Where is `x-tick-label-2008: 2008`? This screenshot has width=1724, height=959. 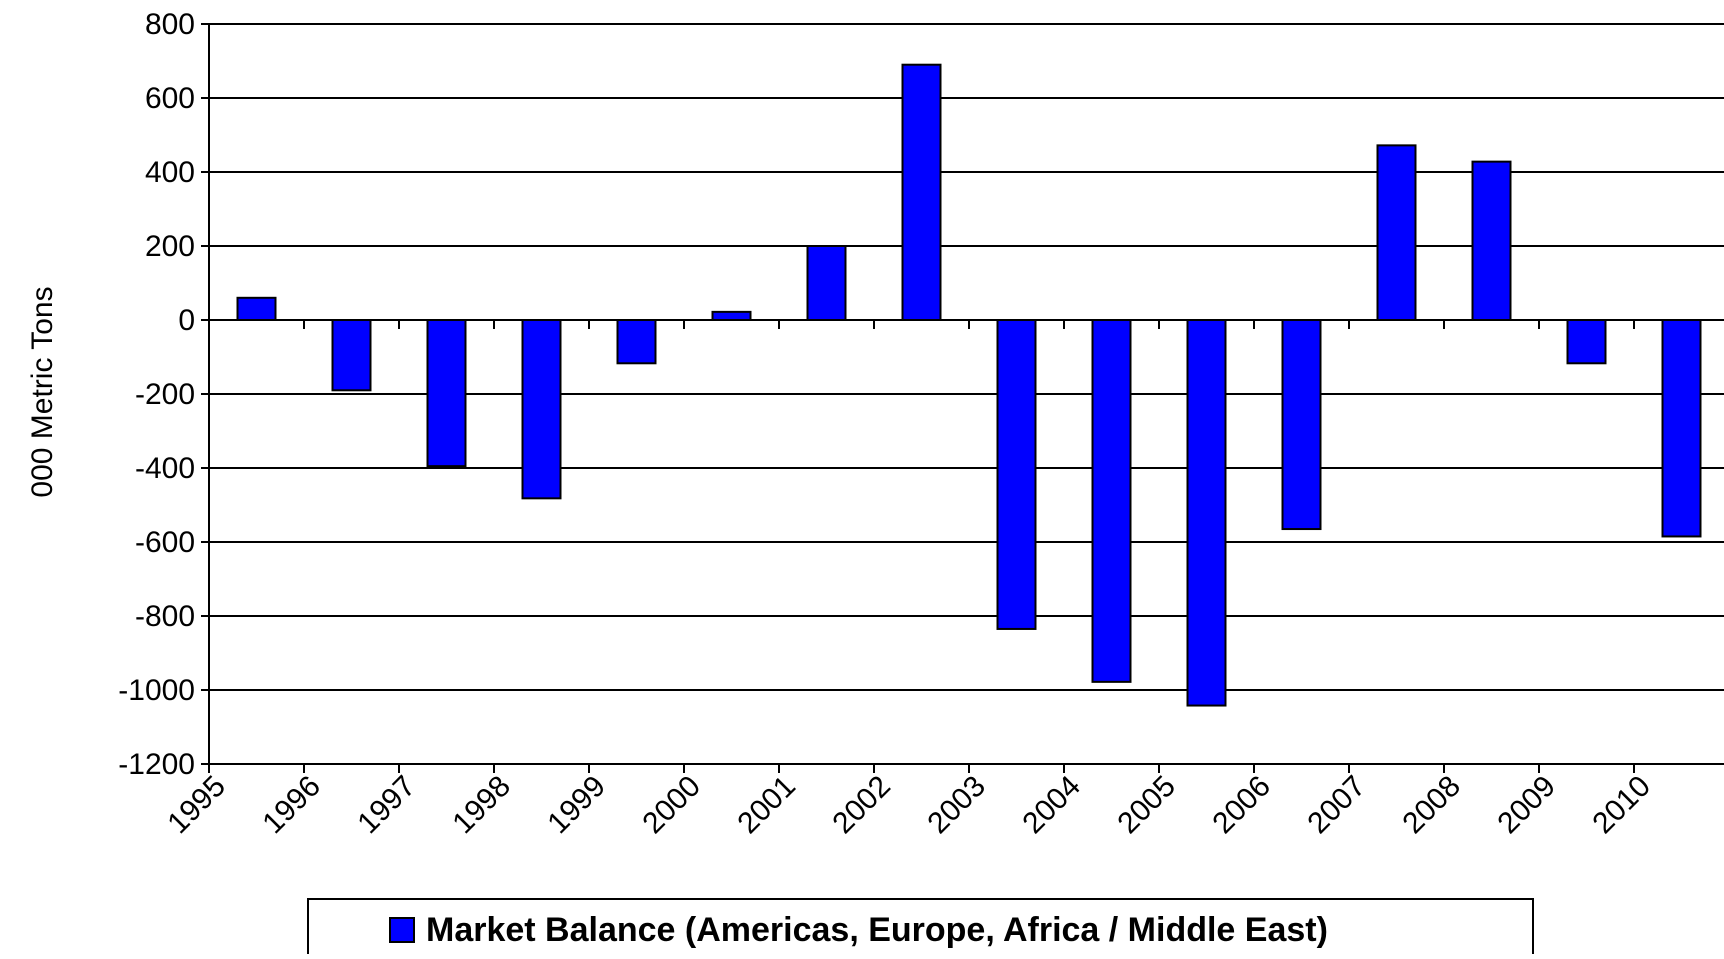
x-tick-label-2008: 2008 is located at coordinates (1431, 805).